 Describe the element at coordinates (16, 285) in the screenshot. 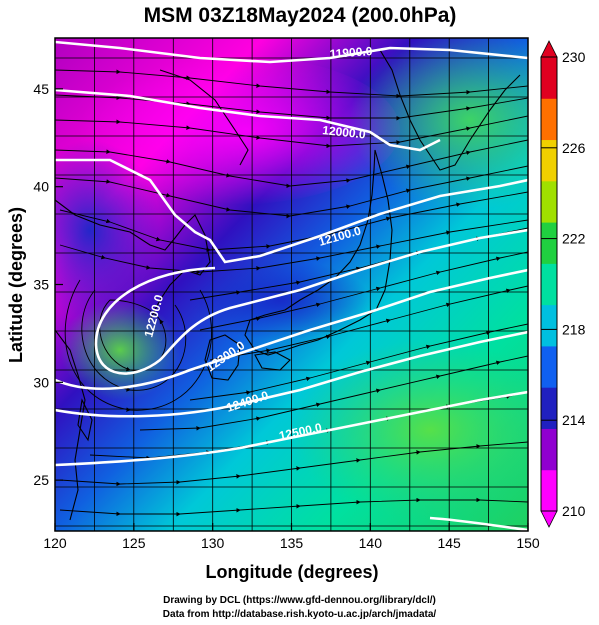

I see `y-axis-label: Latitude (degrees)` at that location.